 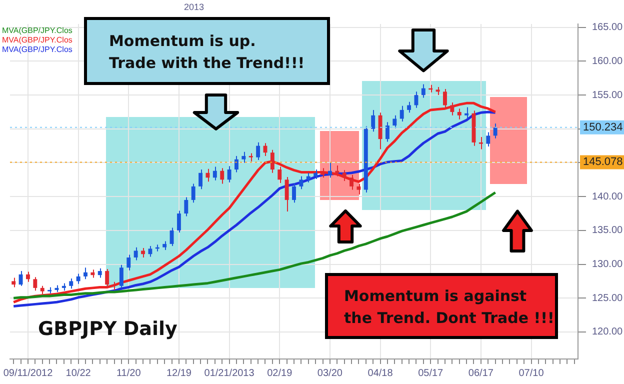 What do you see at coordinates (431, 373) in the screenshot?
I see `x-tick-label: 05/17` at bounding box center [431, 373].